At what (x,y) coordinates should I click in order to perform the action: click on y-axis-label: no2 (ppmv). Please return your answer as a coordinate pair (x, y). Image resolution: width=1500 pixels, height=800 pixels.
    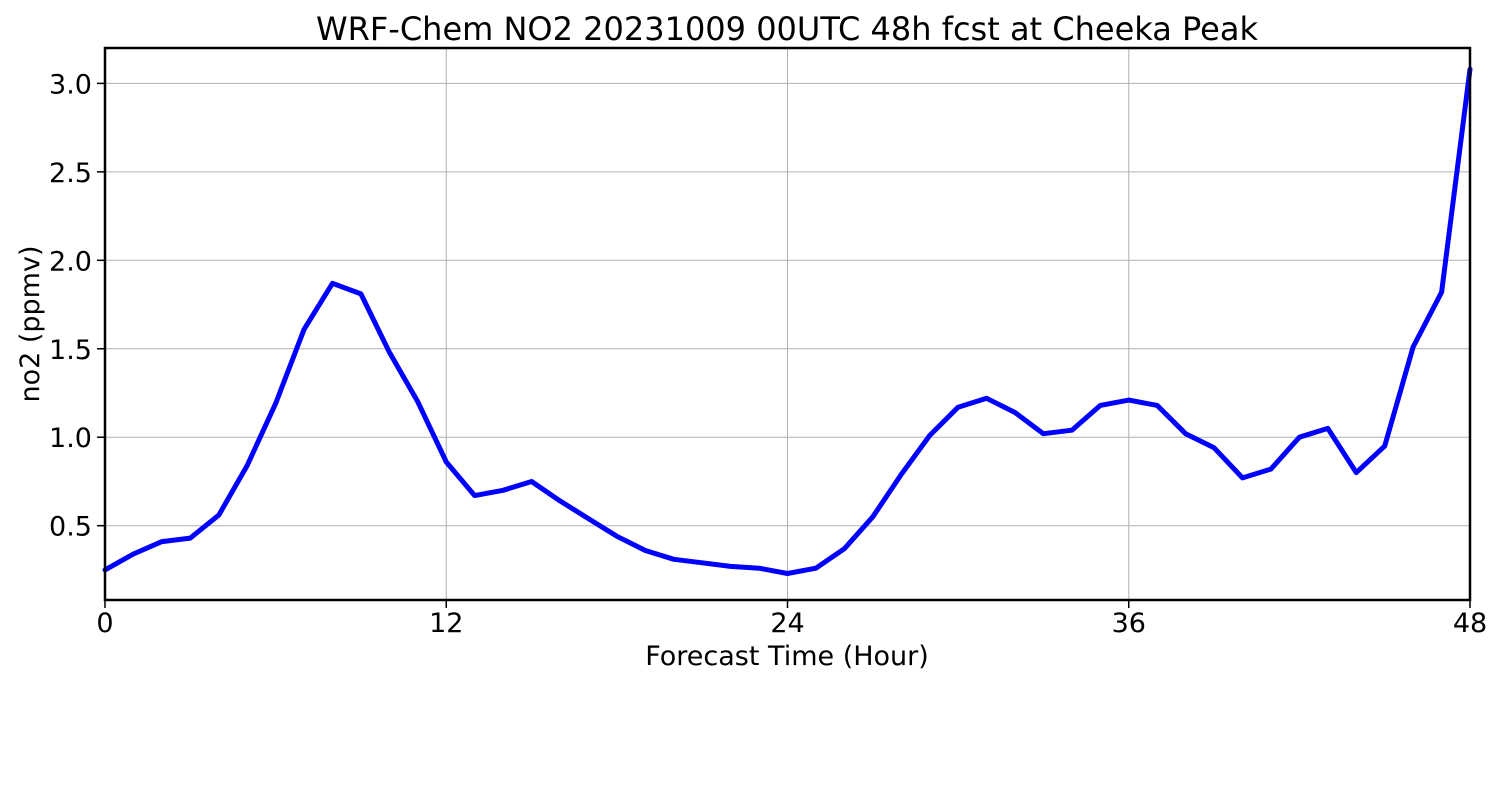
    Looking at the image, I should click on (30, 323).